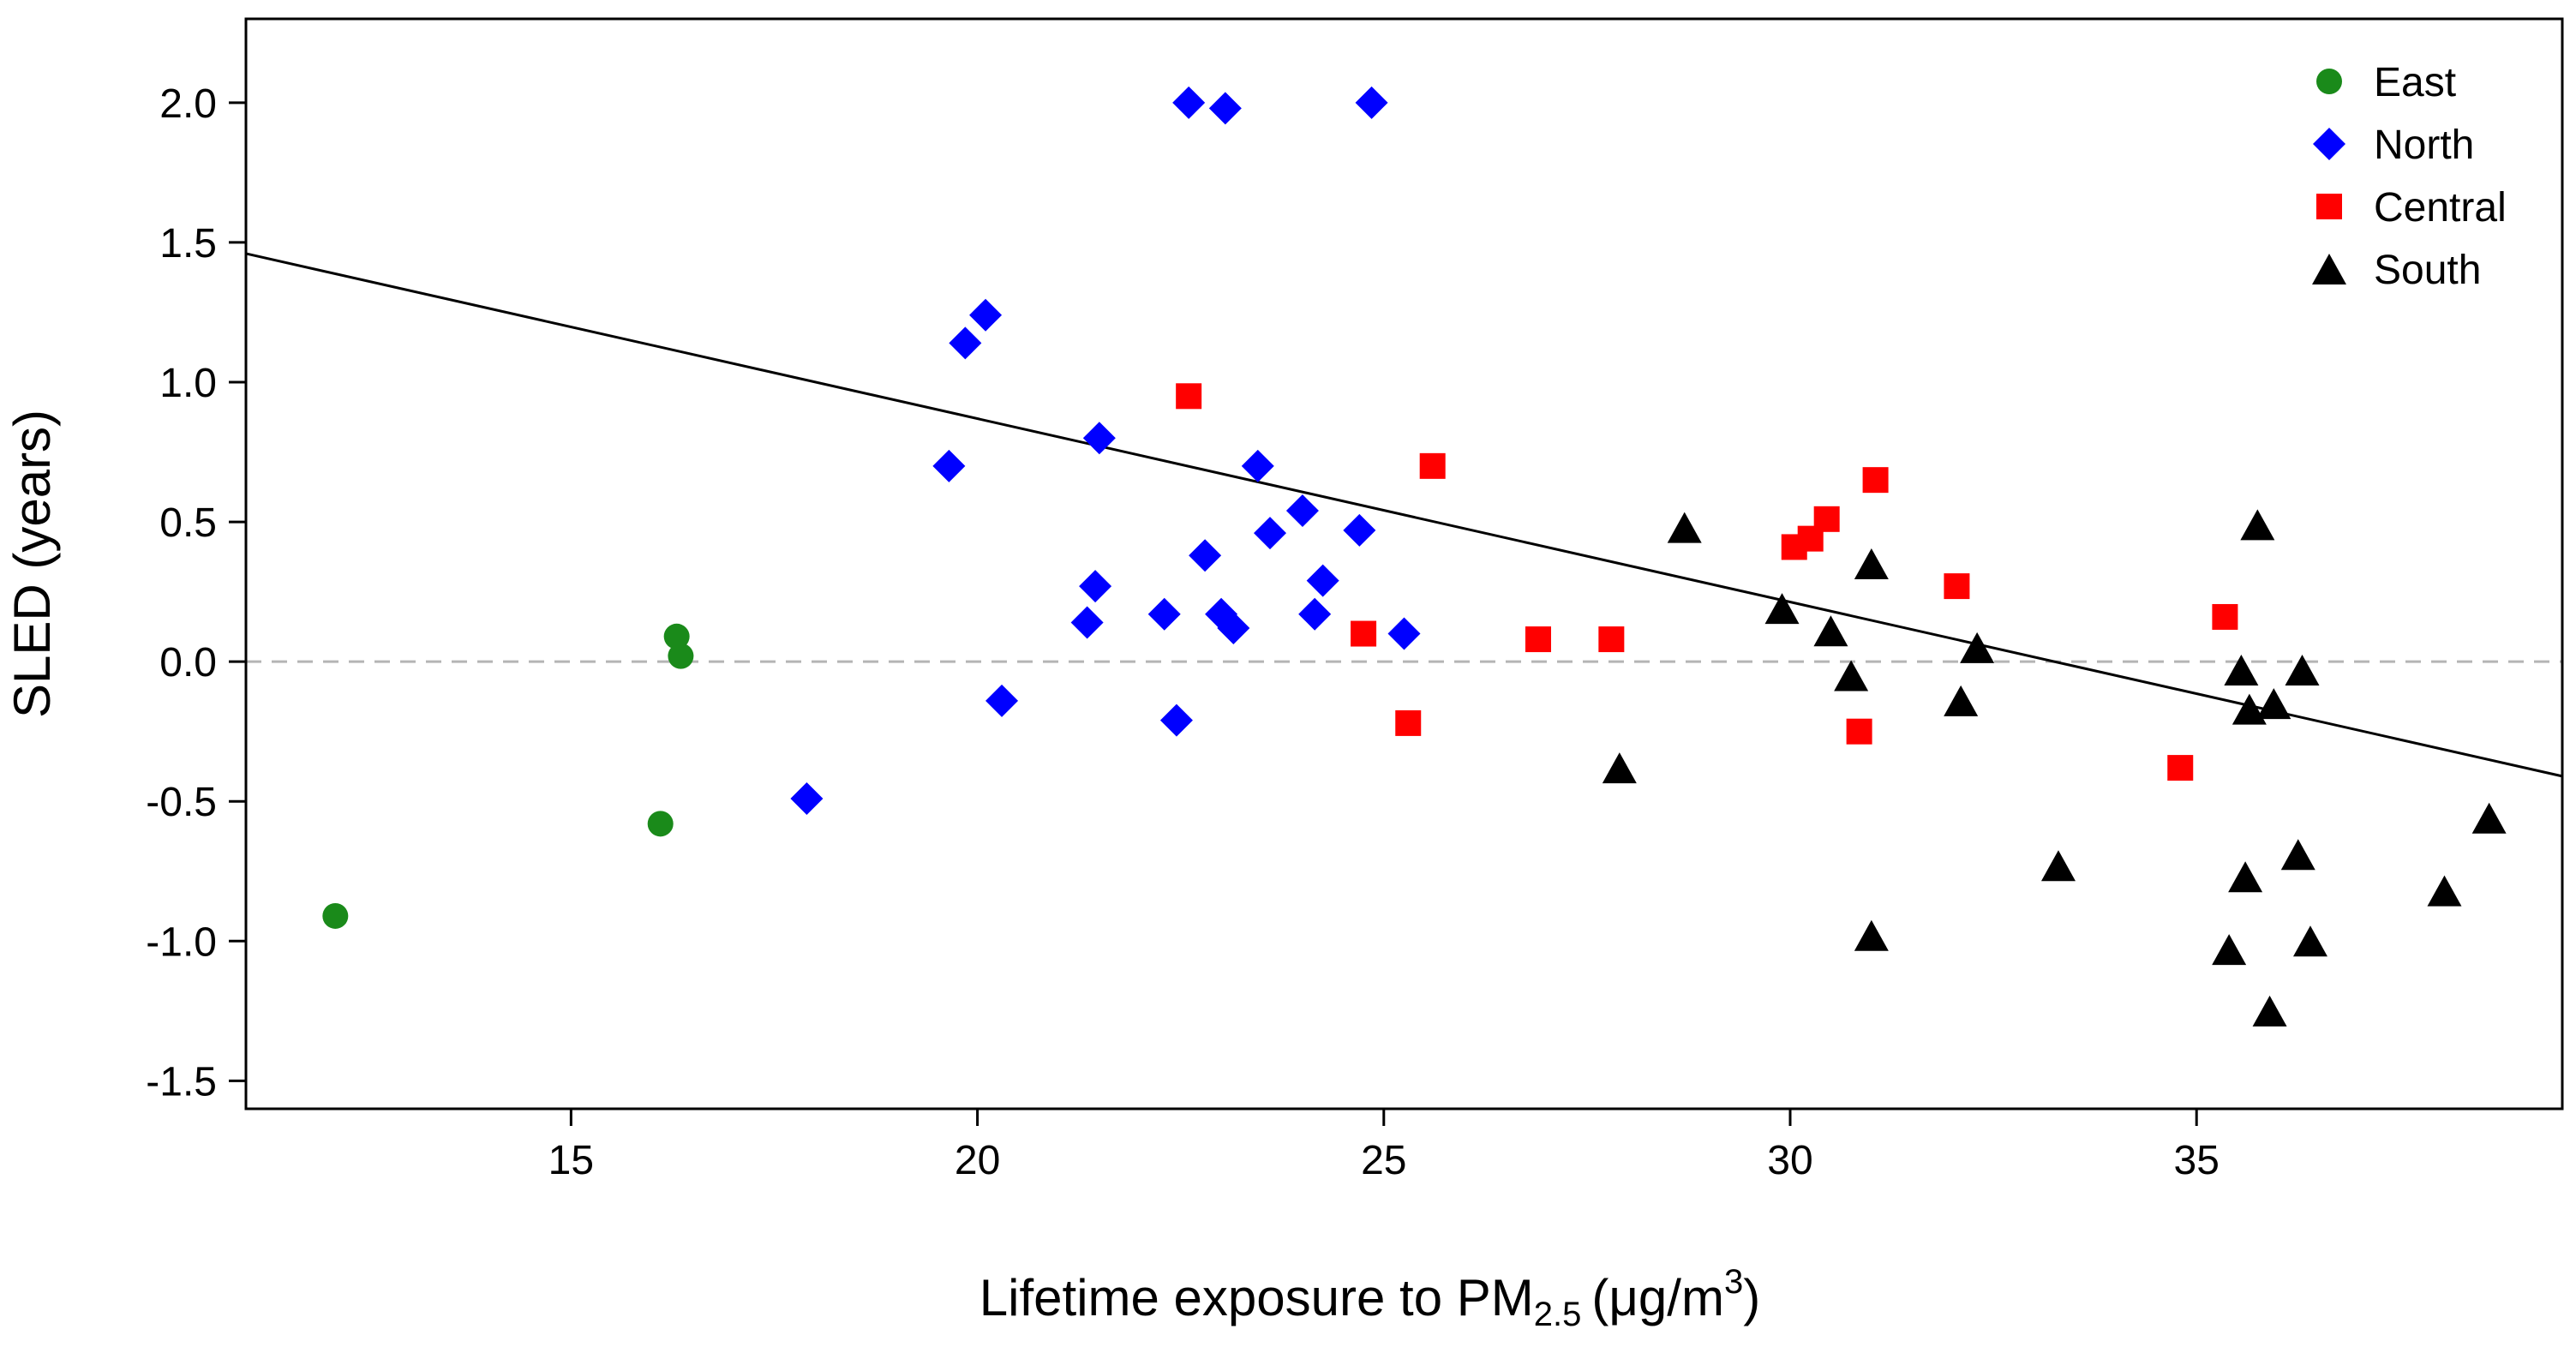  I want to click on legend-marker-east, so click(2329, 81).